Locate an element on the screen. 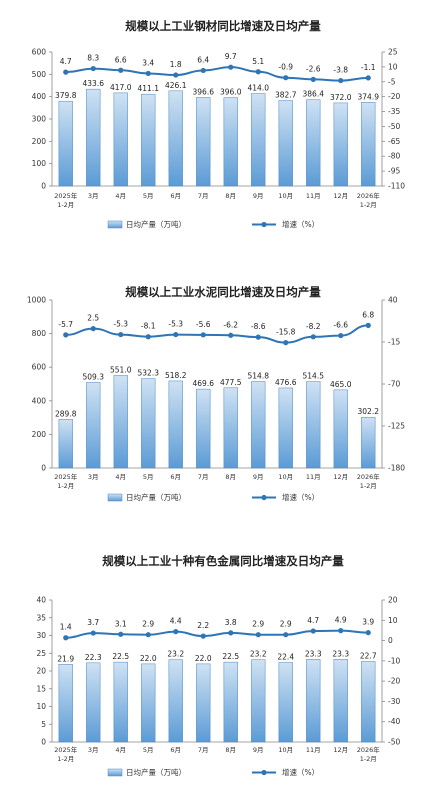  growth-value-label: 2.5 is located at coordinates (93, 318).